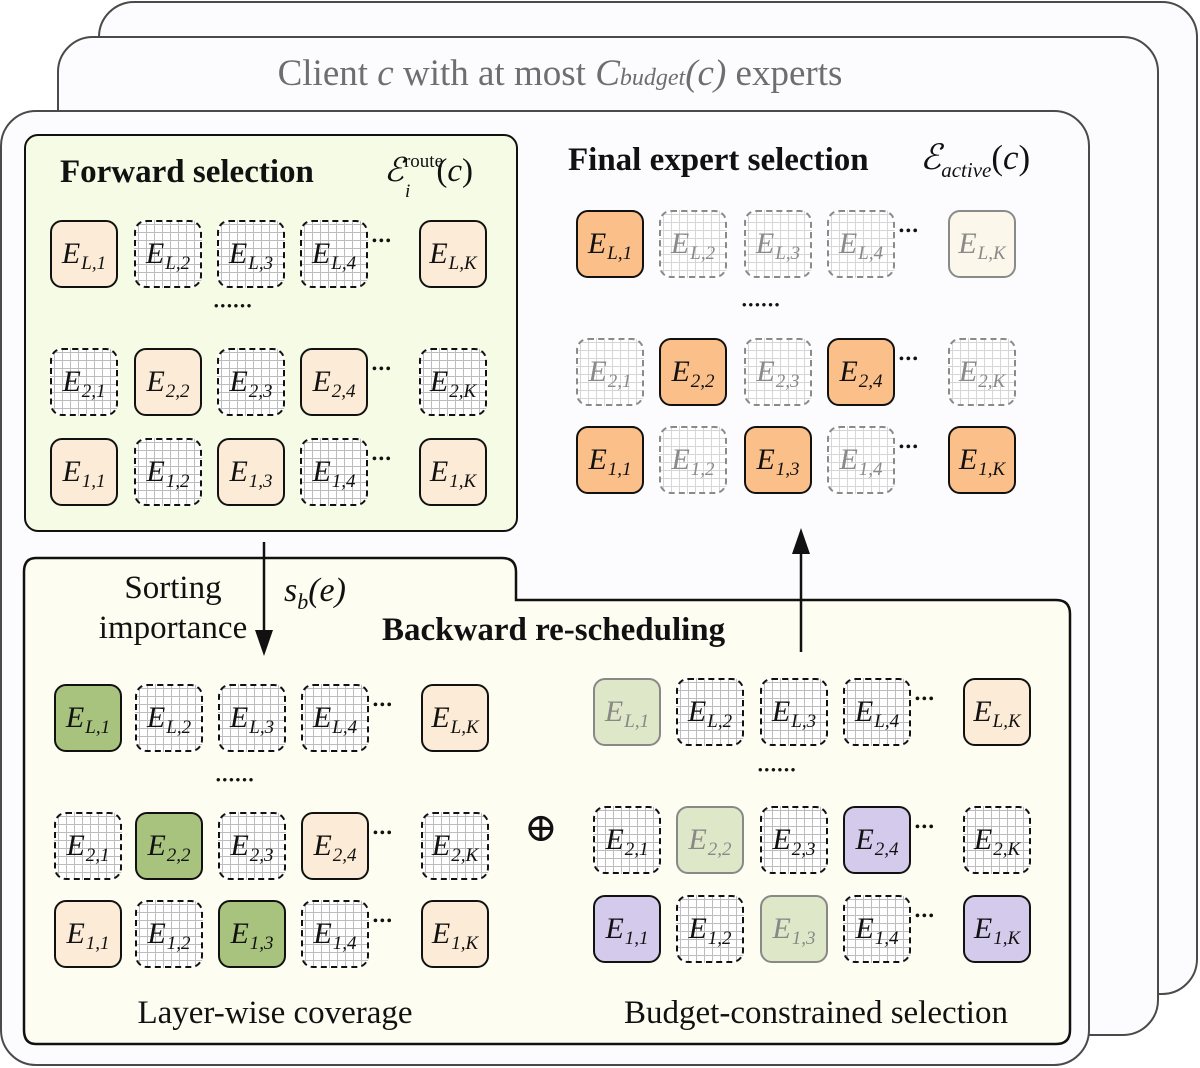 The width and height of the screenshot is (1200, 1068). Describe the element at coordinates (428, 176) in the screenshot. I see `route-set-math: ℰroutei((c)c)` at that location.